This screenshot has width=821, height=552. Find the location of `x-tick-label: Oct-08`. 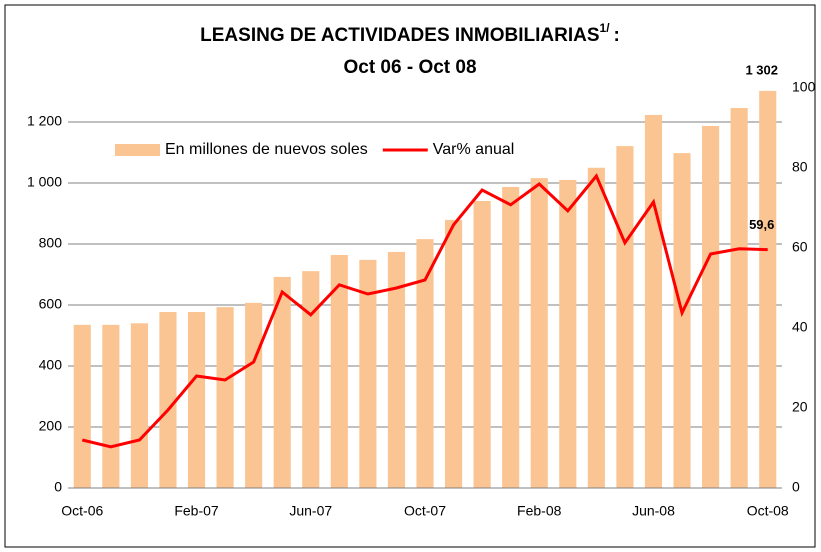

x-tick-label: Oct-08 is located at coordinates (768, 511).